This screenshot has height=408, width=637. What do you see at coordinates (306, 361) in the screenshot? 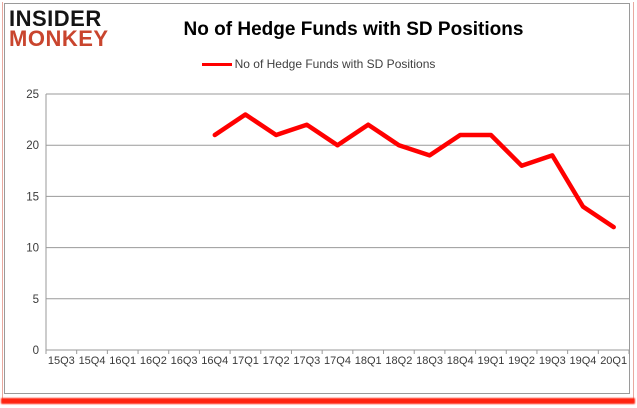
I see `x-tick-label: 17Q3` at bounding box center [306, 361].